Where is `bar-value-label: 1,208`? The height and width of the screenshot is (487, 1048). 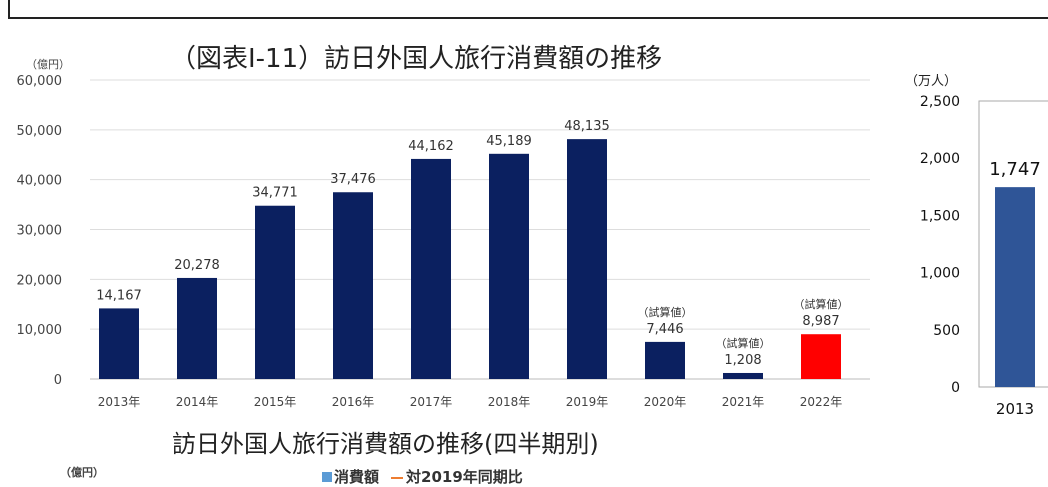 bar-value-label: 1,208 is located at coordinates (742, 360).